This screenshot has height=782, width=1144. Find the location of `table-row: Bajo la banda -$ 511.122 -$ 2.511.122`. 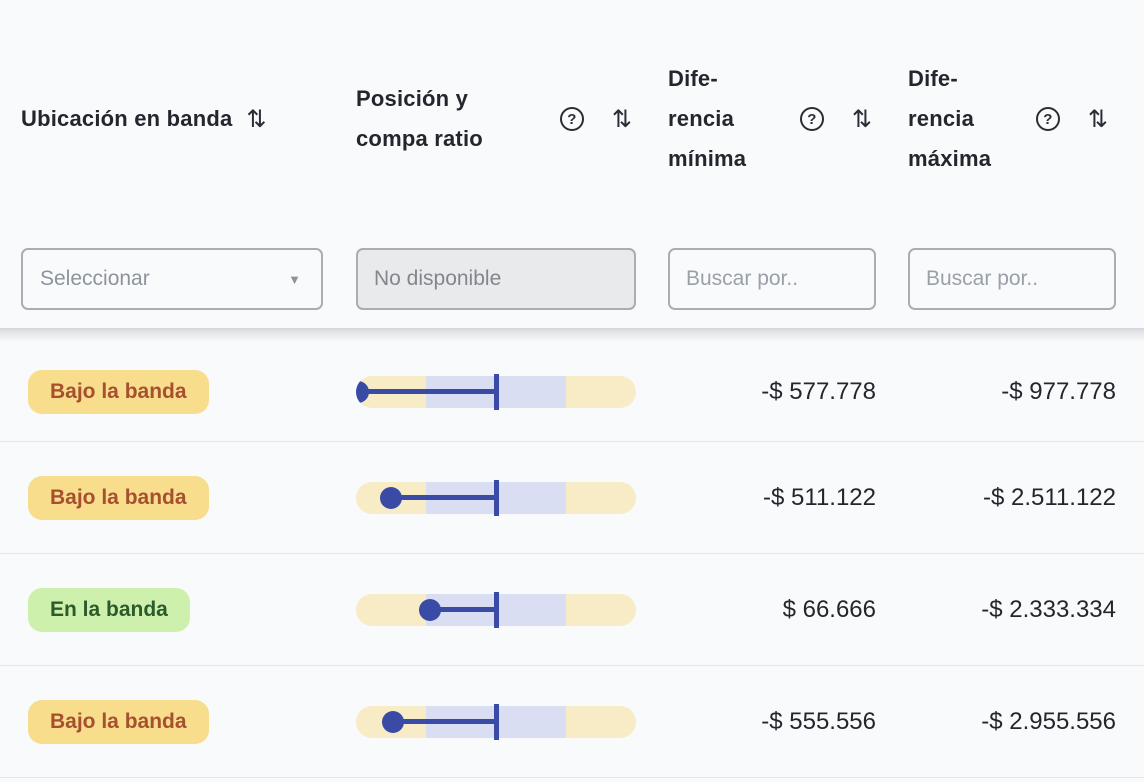

table-row: Bajo la banda -$ 511.122 -$ 2.511.122 is located at coordinates (572, 498).